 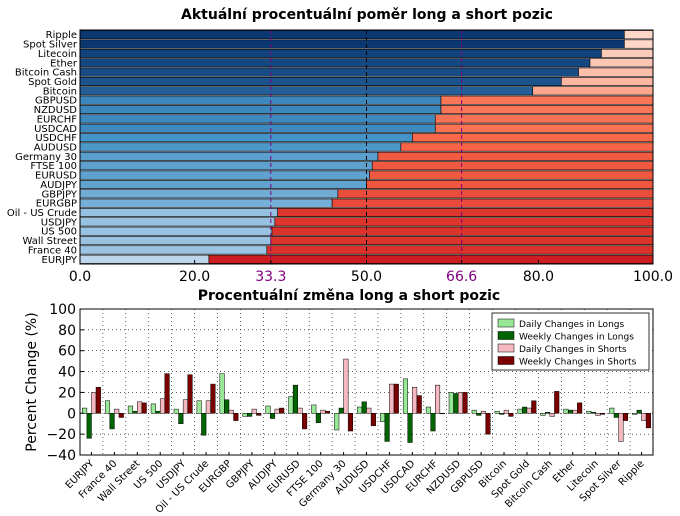 I want to click on x-tick-label: 50.0, so click(x=366, y=277).